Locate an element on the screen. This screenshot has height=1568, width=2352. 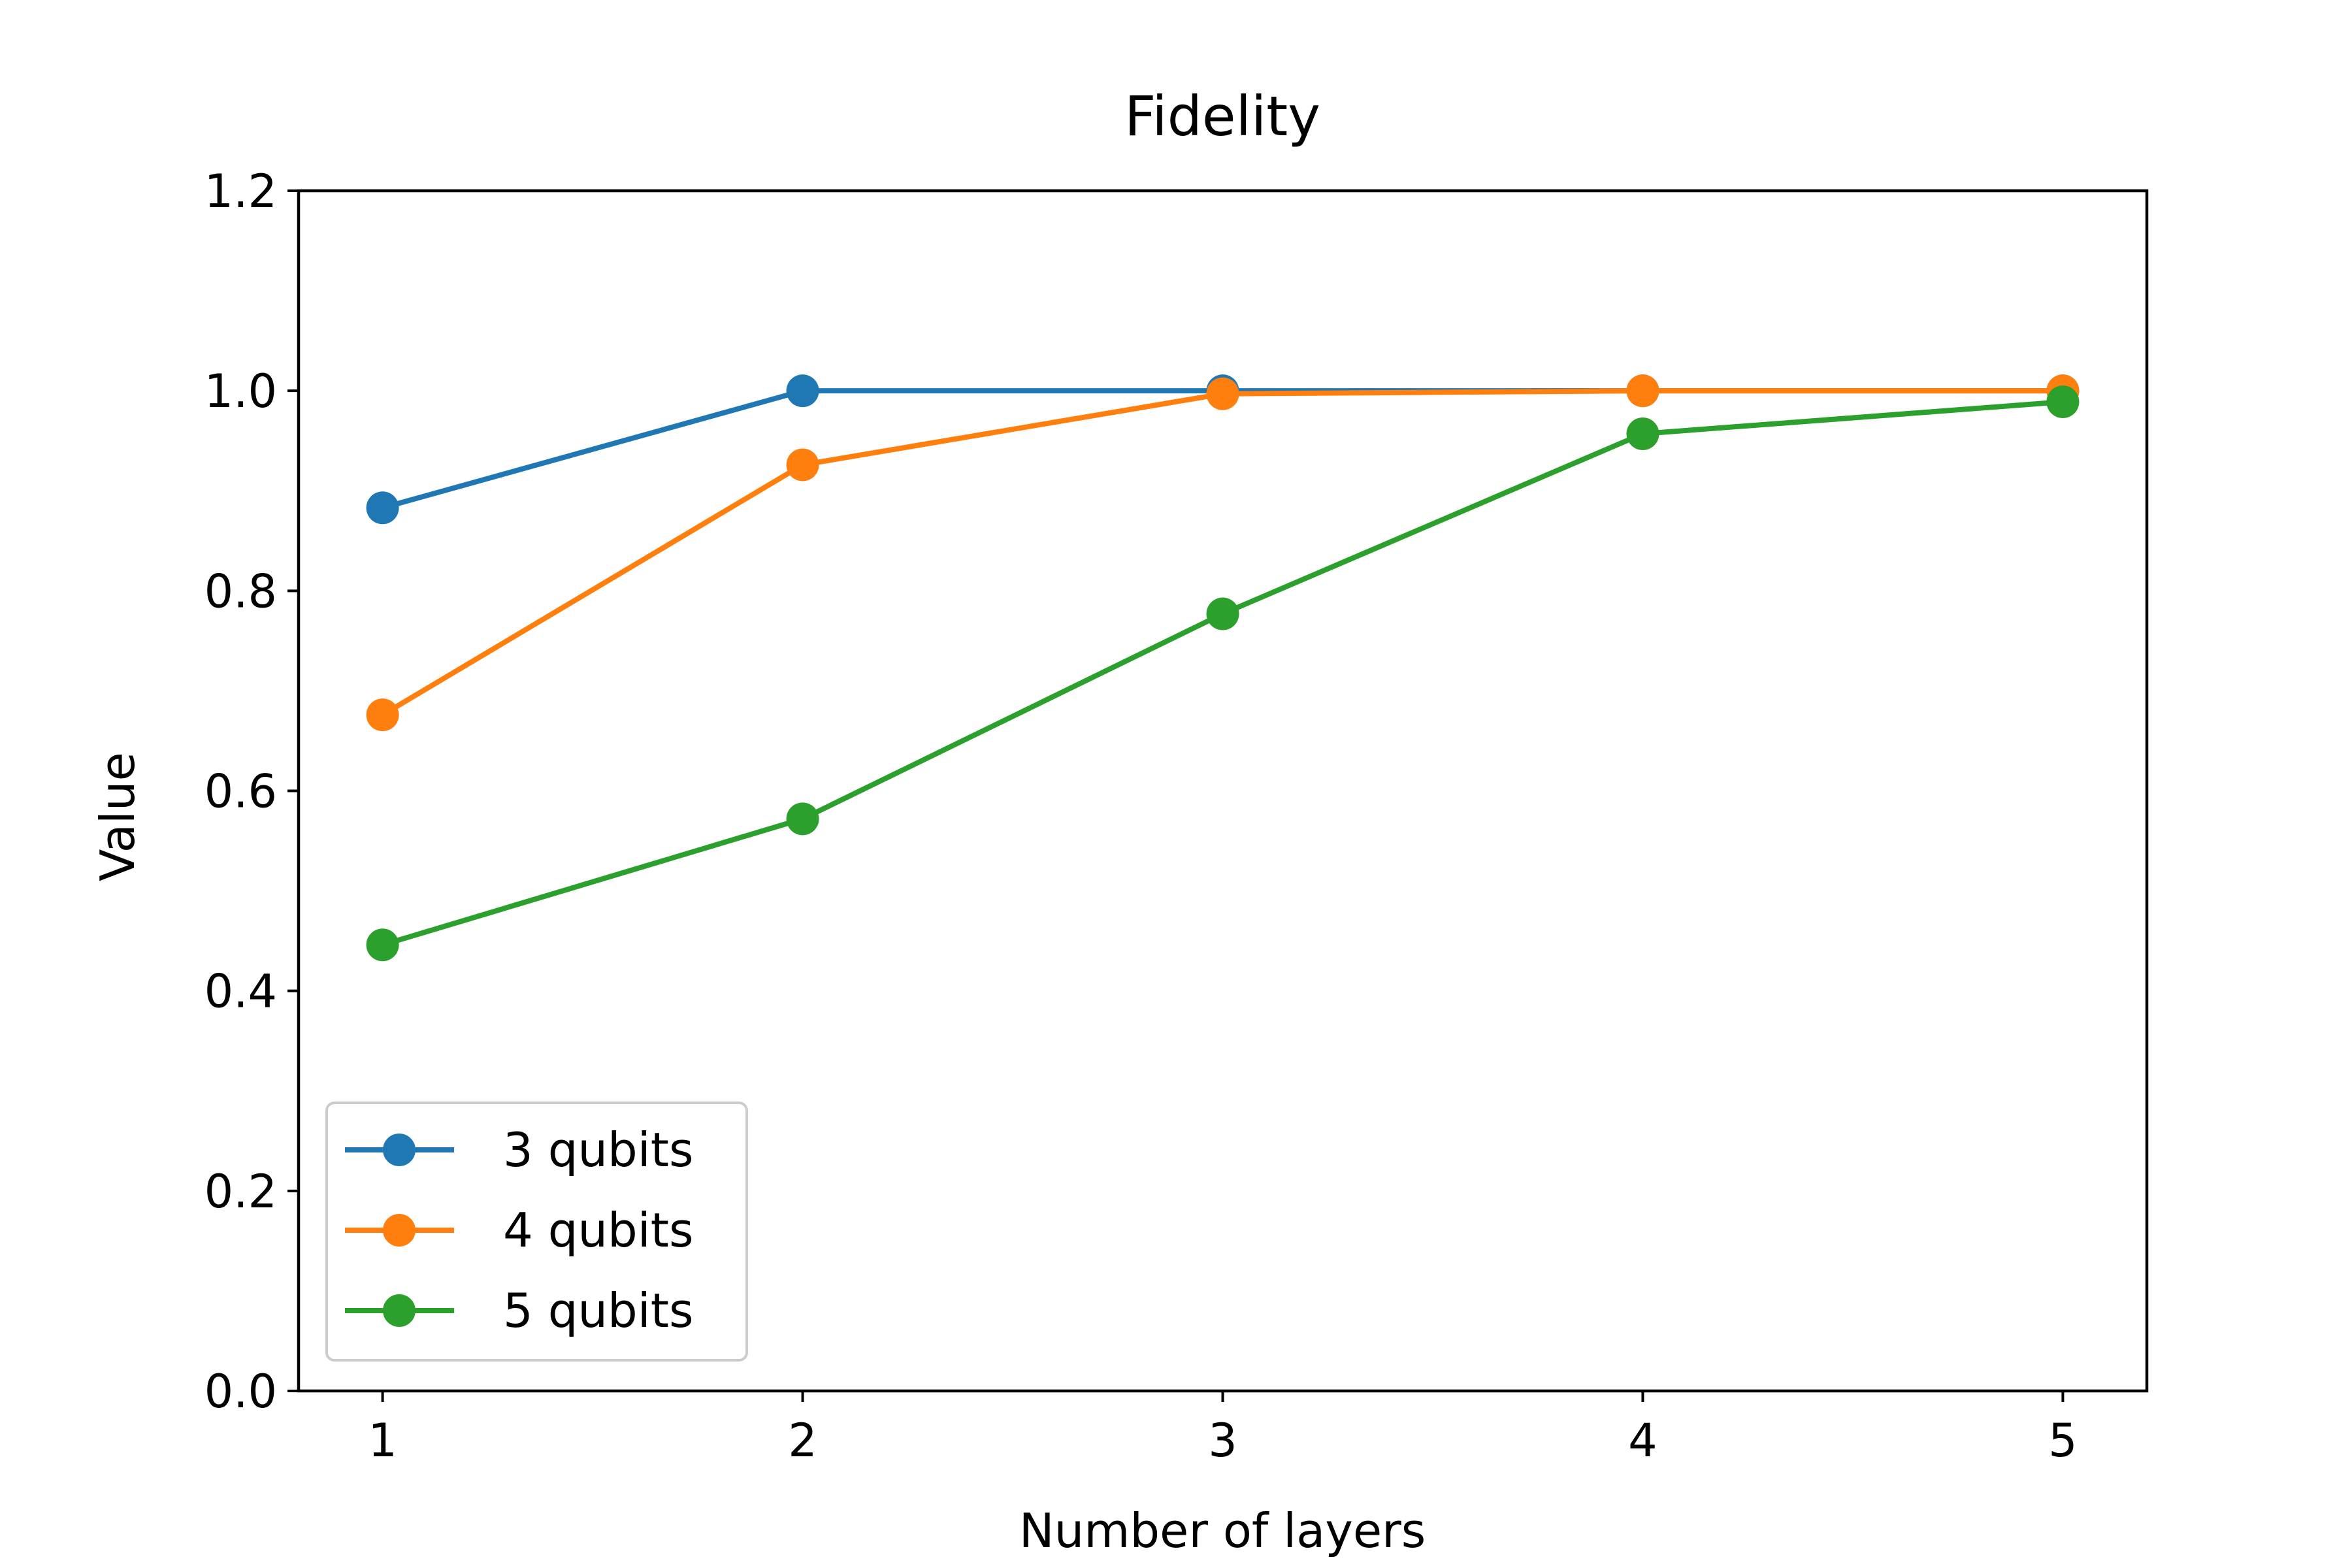
y-tick-label: 1.2 is located at coordinates (240, 191).